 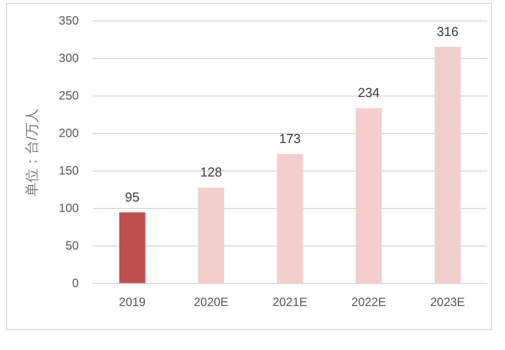 I want to click on x-tick-label: 2021E, so click(x=290, y=302).